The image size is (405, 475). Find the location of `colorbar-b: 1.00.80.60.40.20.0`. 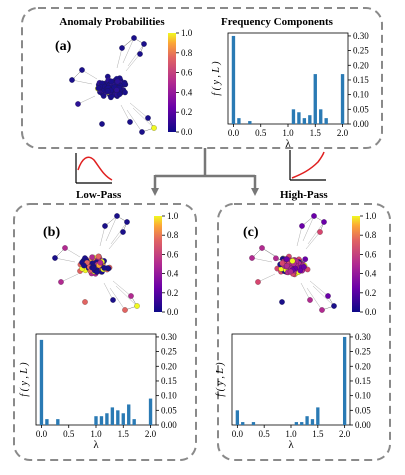

colorbar-b: 1.00.80.60.40.20.0 is located at coordinates (166, 264).